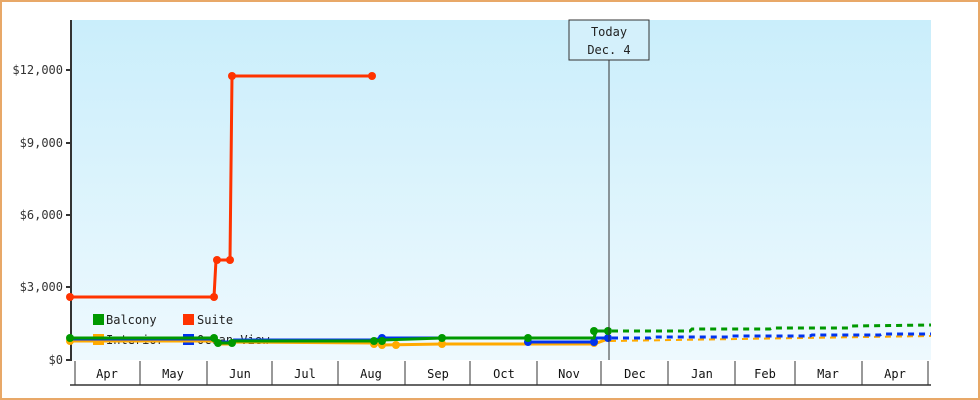  I want to click on month-label: Oct, so click(504, 374).